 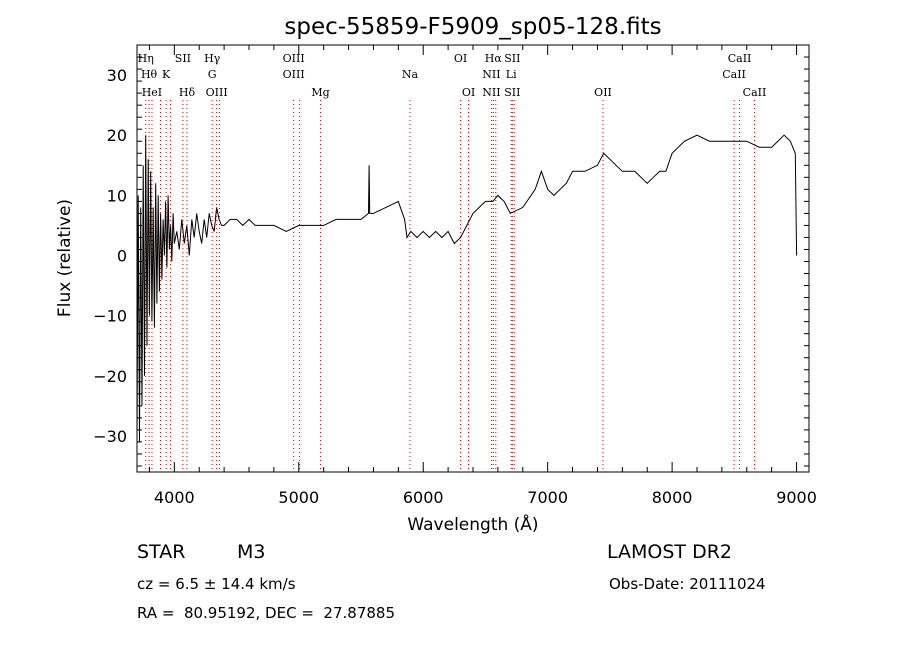 I want to click on y-tick-label: 0, so click(x=122, y=255).